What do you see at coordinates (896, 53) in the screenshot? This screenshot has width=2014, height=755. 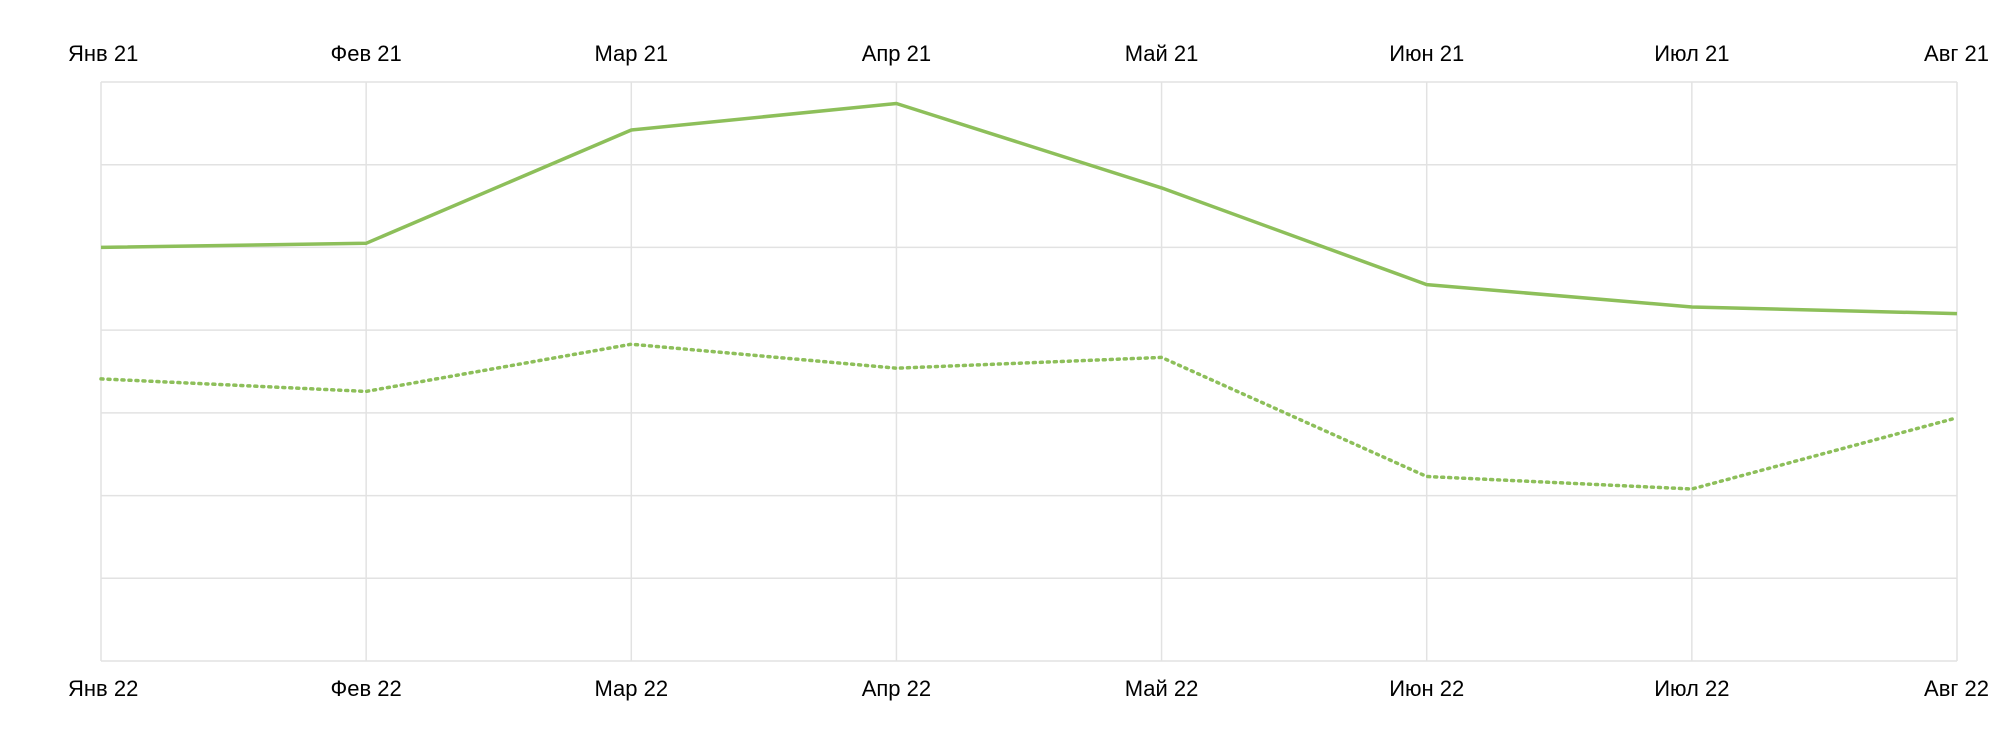 I see `x-tick-label-top: Апр 21` at bounding box center [896, 53].